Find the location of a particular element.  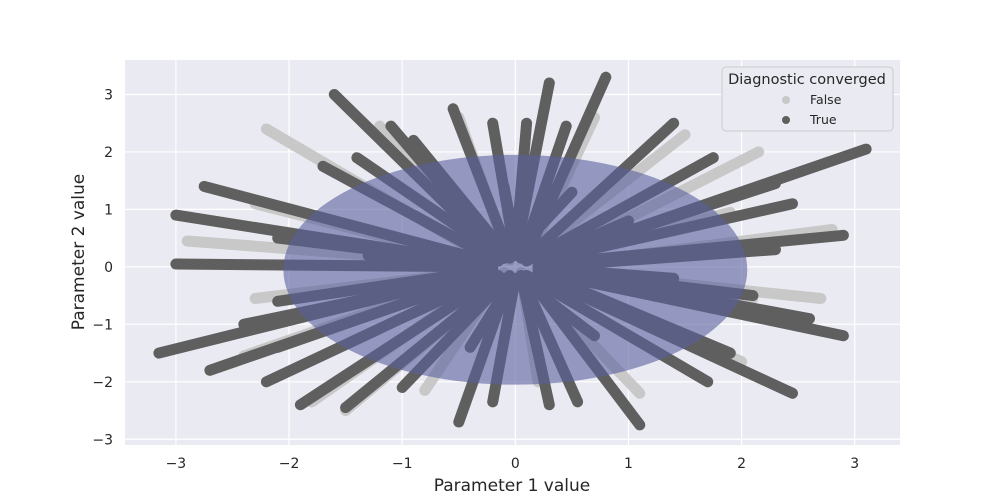

legend-box is located at coordinates (807, 99).